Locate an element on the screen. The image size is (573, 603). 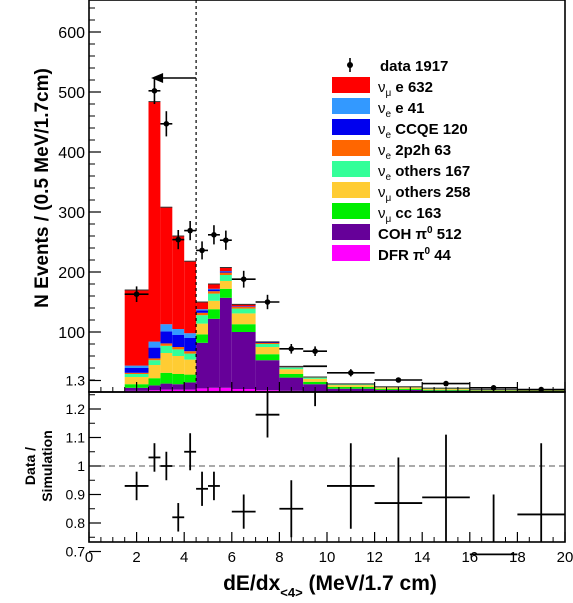
ratio-tick-label: 0.8 is located at coordinates (76, 523).